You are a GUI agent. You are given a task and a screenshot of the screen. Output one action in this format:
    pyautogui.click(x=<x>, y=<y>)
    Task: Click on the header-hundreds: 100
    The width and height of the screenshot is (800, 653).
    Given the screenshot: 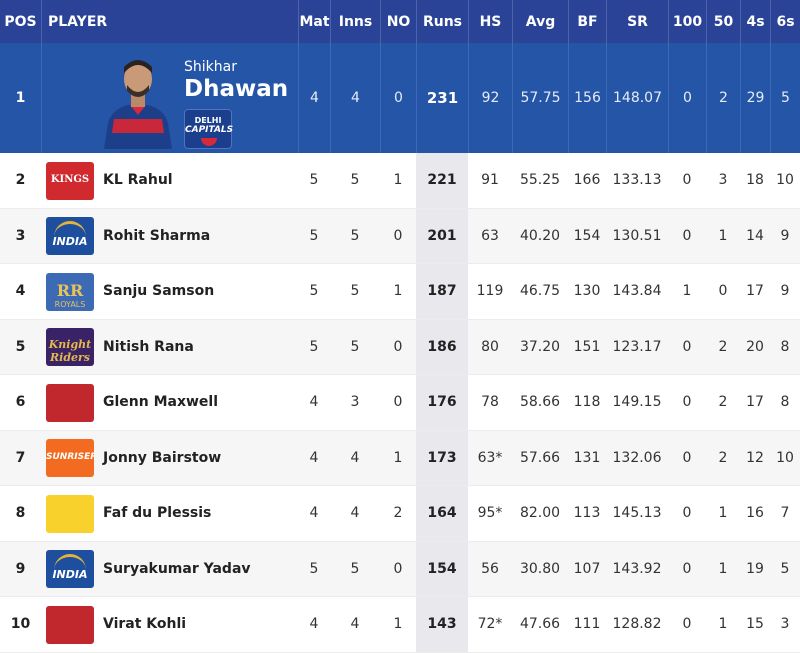 What is the action you would take?
    pyautogui.click(x=687, y=21)
    